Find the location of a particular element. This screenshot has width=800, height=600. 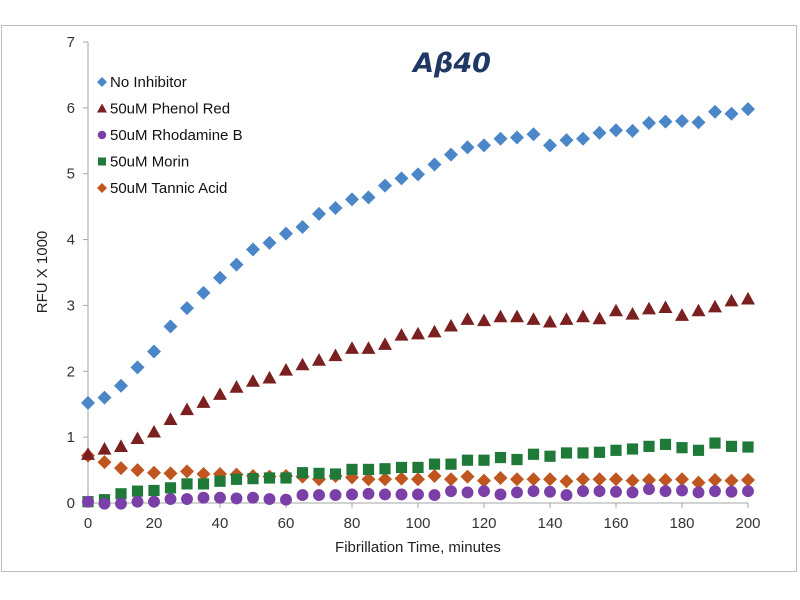

x-tick-label: 120 is located at coordinates (483, 523).